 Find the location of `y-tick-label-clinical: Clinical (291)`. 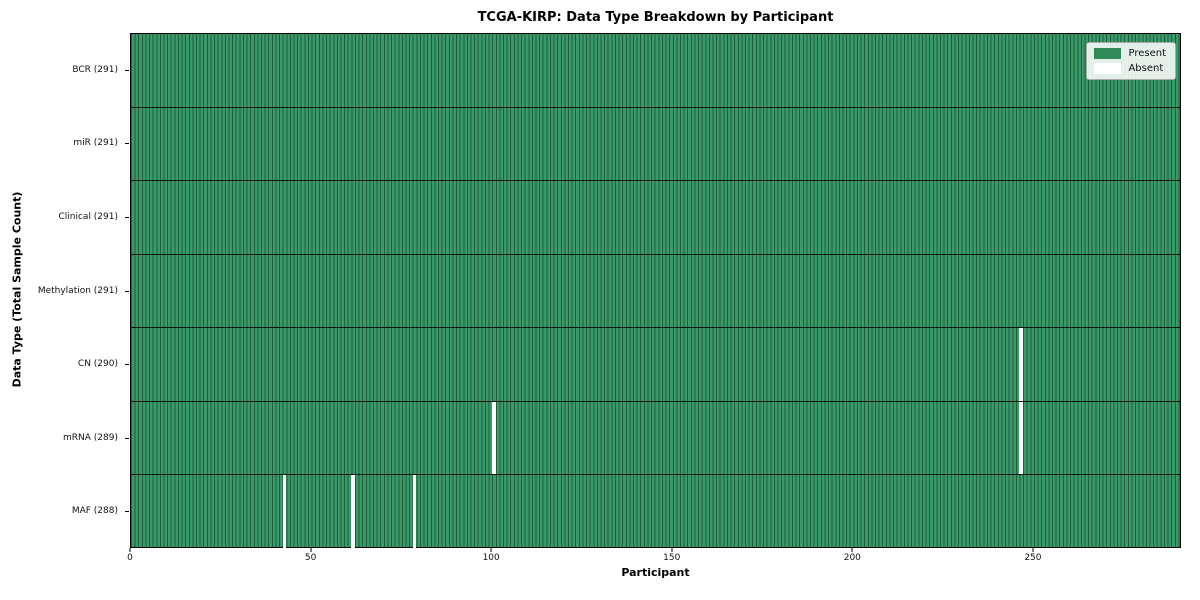

y-tick-label-clinical: Clinical (291) is located at coordinates (88, 216).